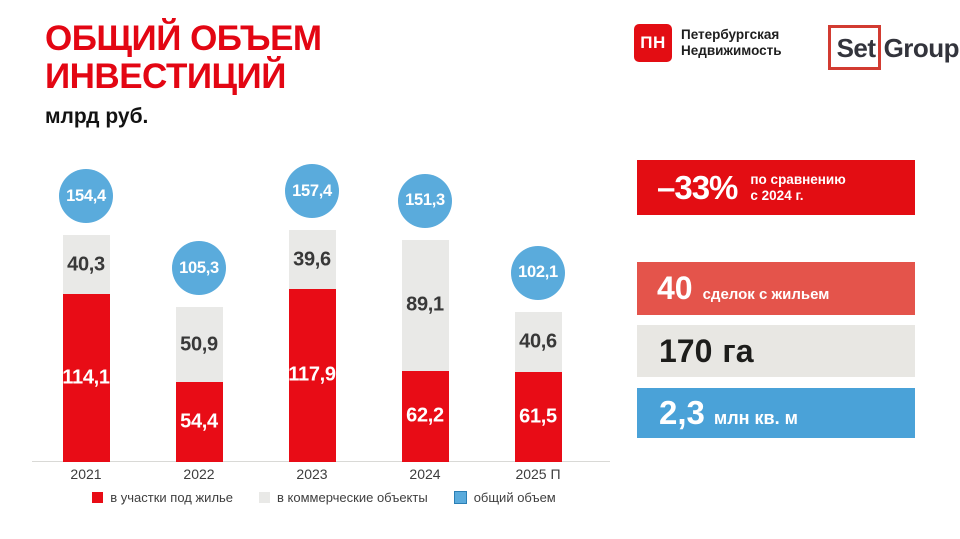 The width and height of the screenshot is (960, 539). I want to click on stat-change-box: –33% по сравнению с 2024 г., so click(776, 187).